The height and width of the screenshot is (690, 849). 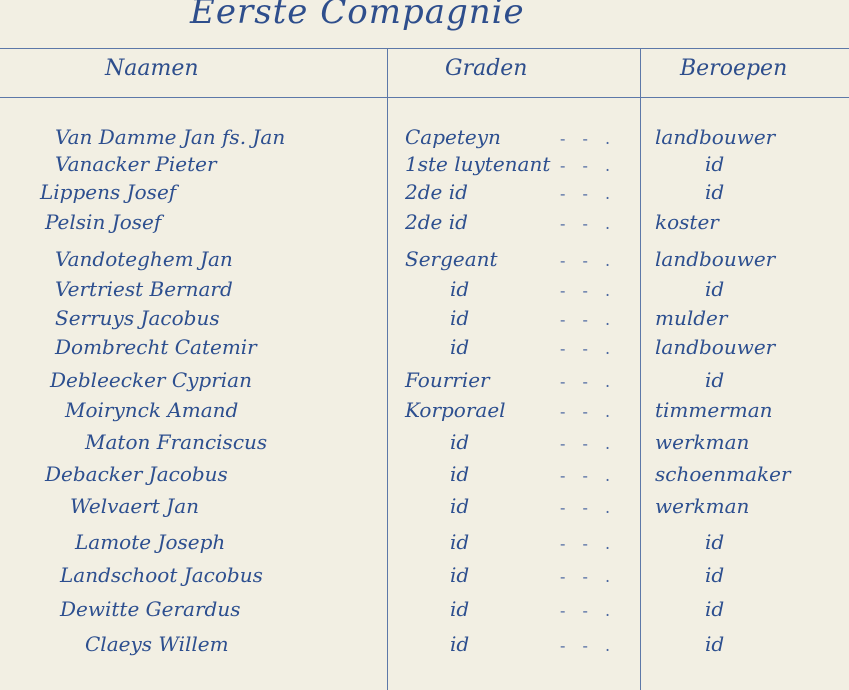 I want to click on table-row: Moirynck Amand - - . Korporael timmerman, so click(x=424, y=413).